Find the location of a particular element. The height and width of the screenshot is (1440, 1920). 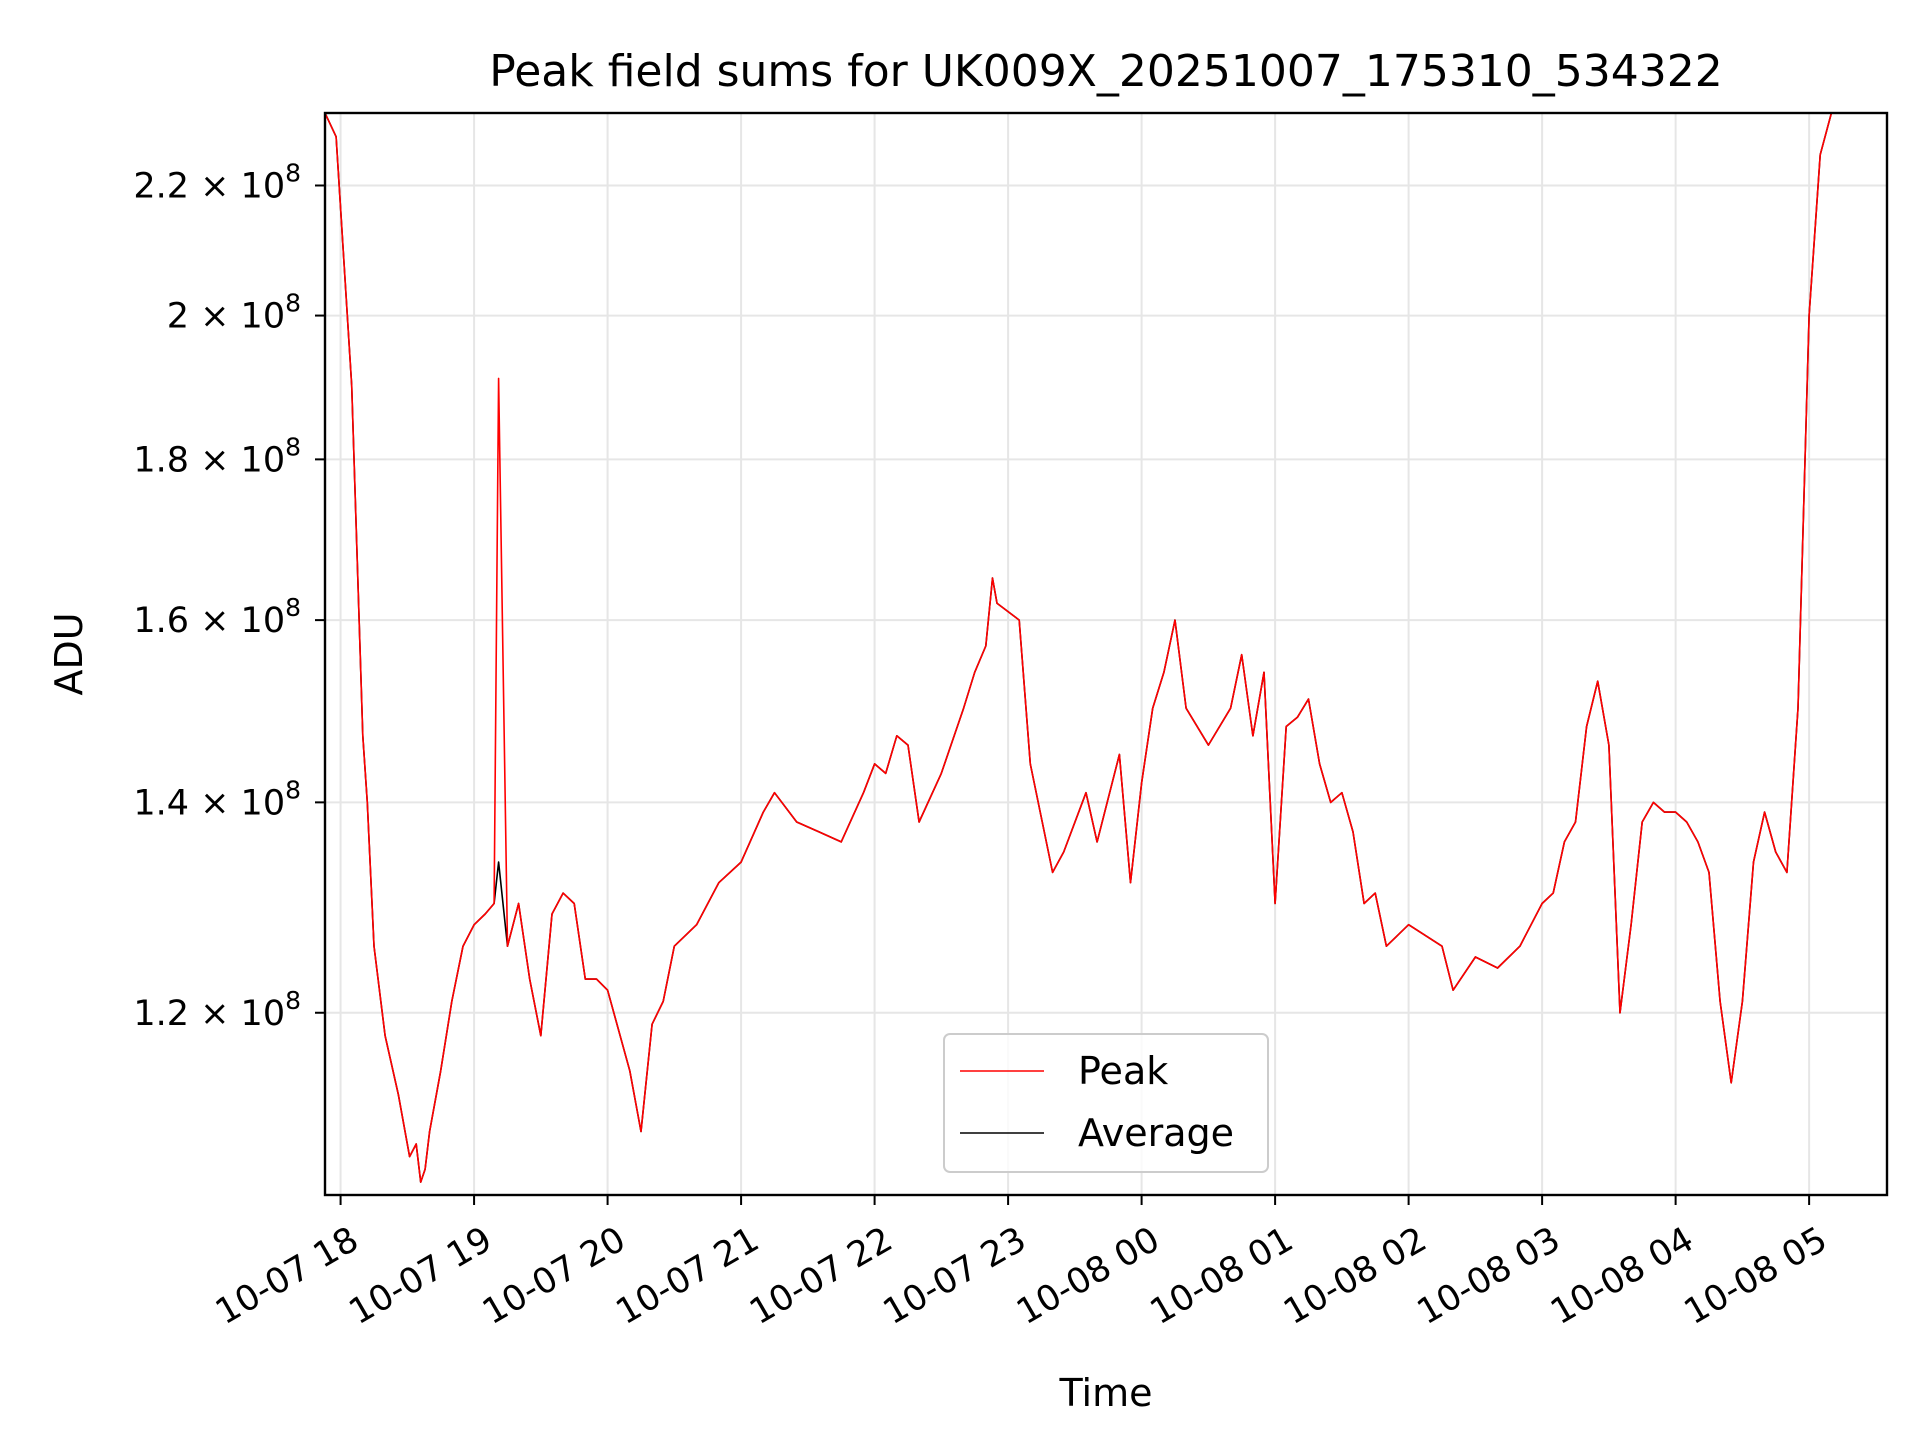

y-axis-label: ADU is located at coordinates (69, 653).